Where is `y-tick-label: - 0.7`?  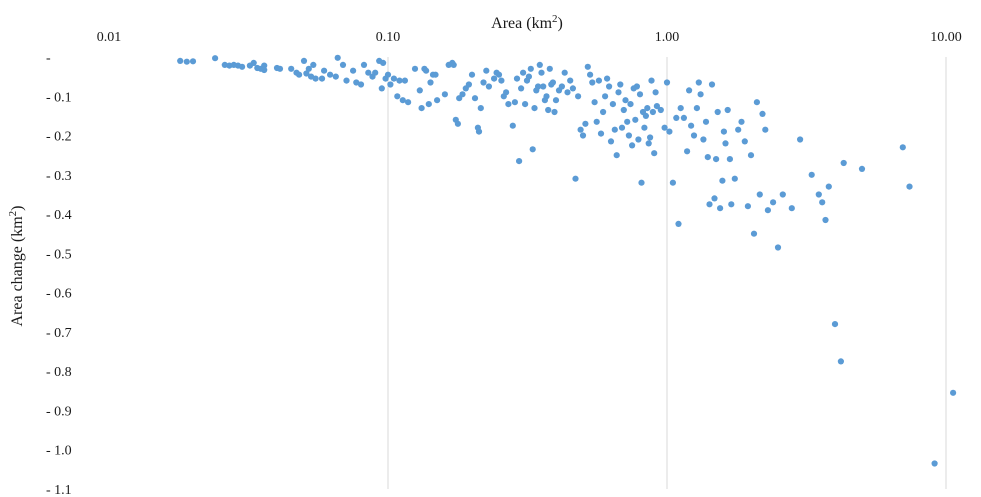
y-tick-label: - 0.7 is located at coordinates (59, 333).